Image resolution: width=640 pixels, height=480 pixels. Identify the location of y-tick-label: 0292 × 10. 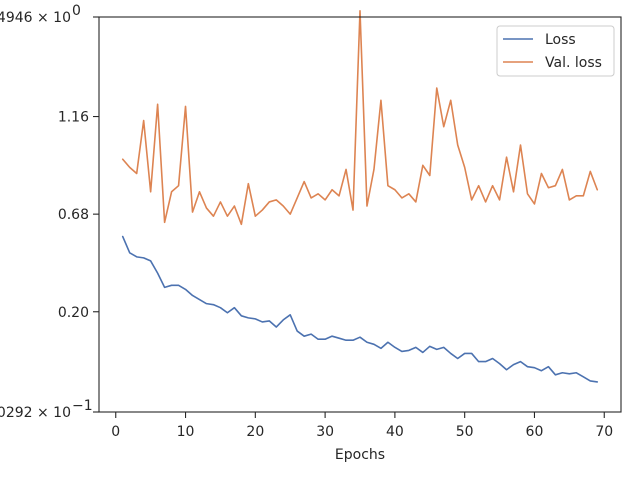
(35, 413).